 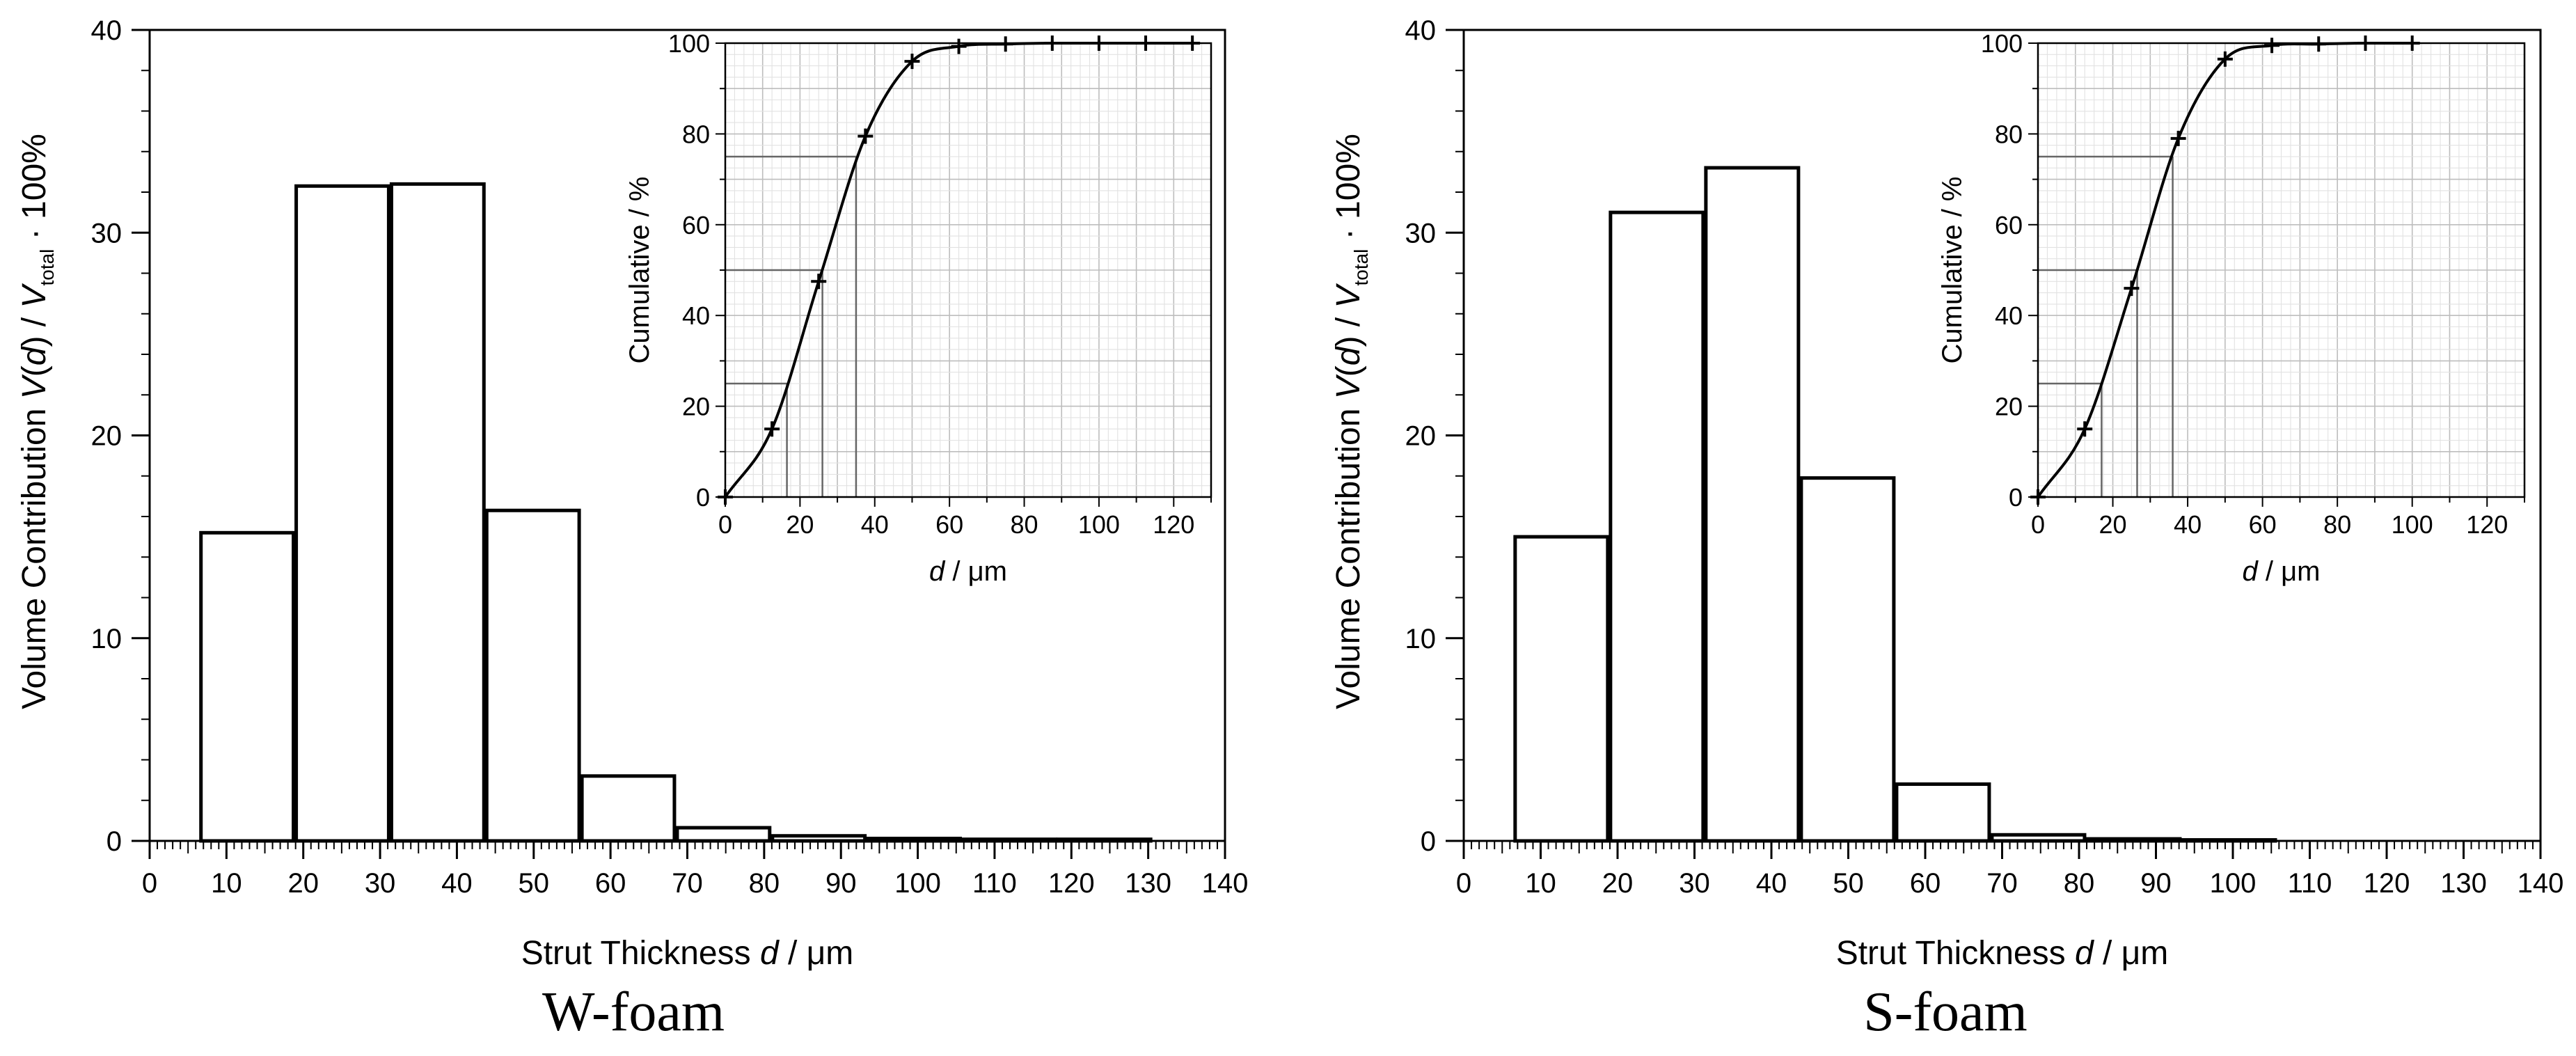 I want to click on panel-caption: W-foam, so click(x=633, y=1012).